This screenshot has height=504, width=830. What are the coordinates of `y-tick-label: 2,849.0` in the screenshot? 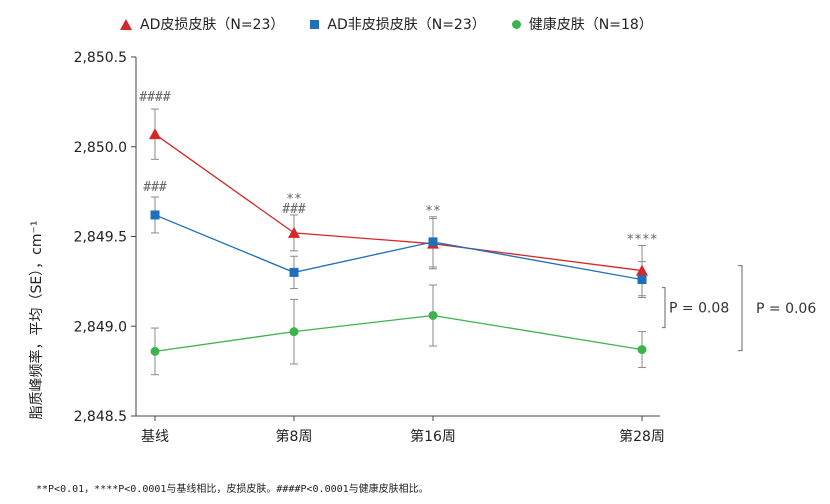 It's located at (100, 327).